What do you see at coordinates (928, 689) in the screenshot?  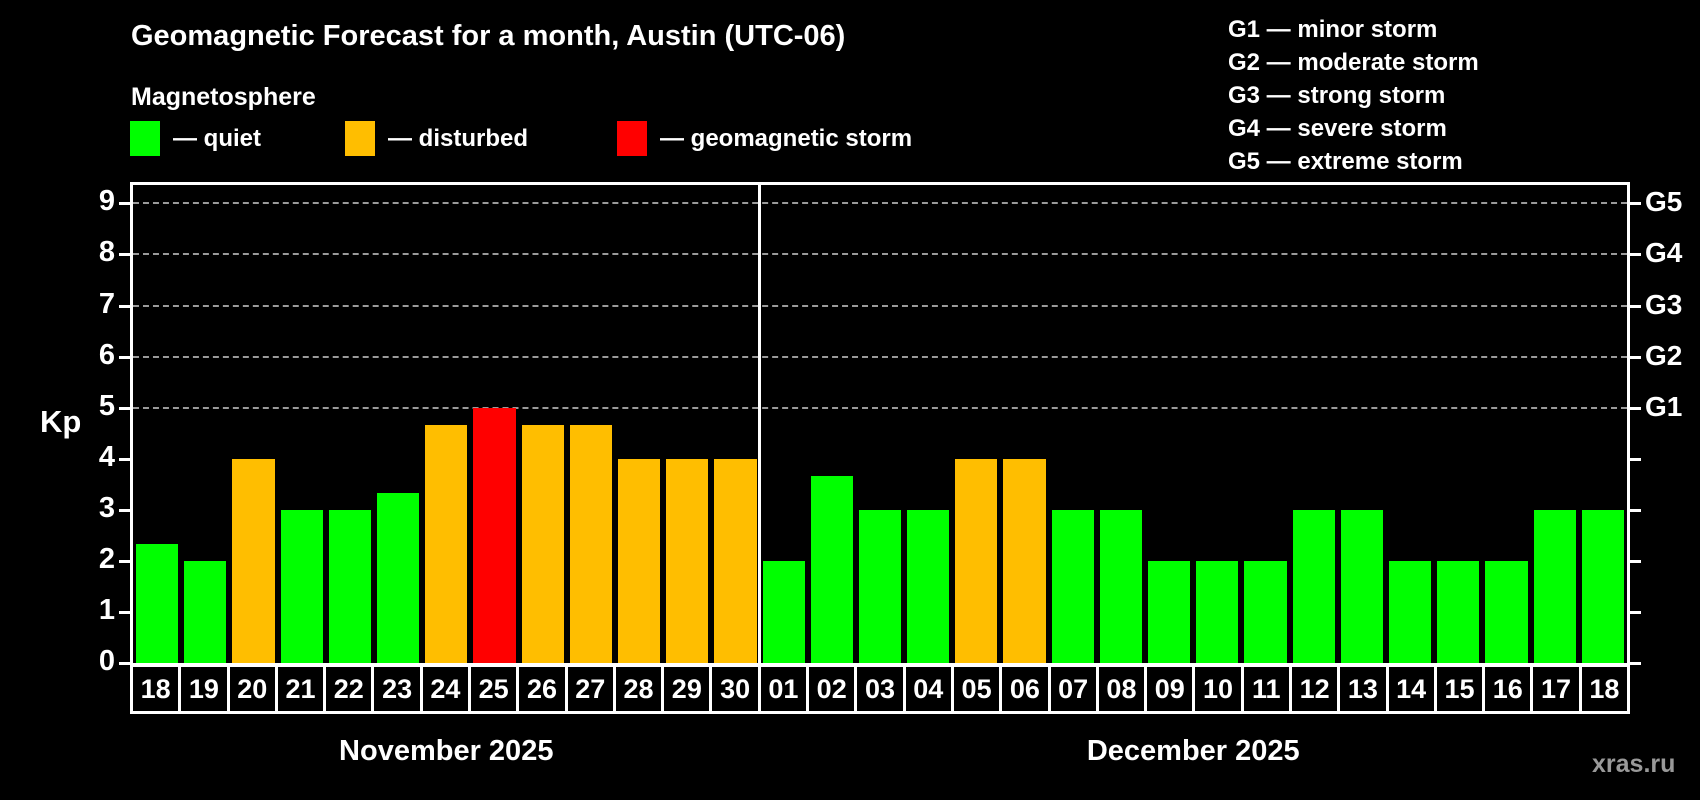 I see `day-label: 04` at bounding box center [928, 689].